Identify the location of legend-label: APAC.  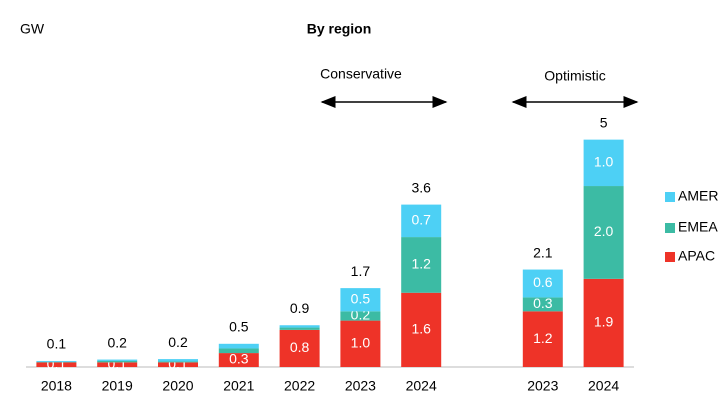
(696, 256).